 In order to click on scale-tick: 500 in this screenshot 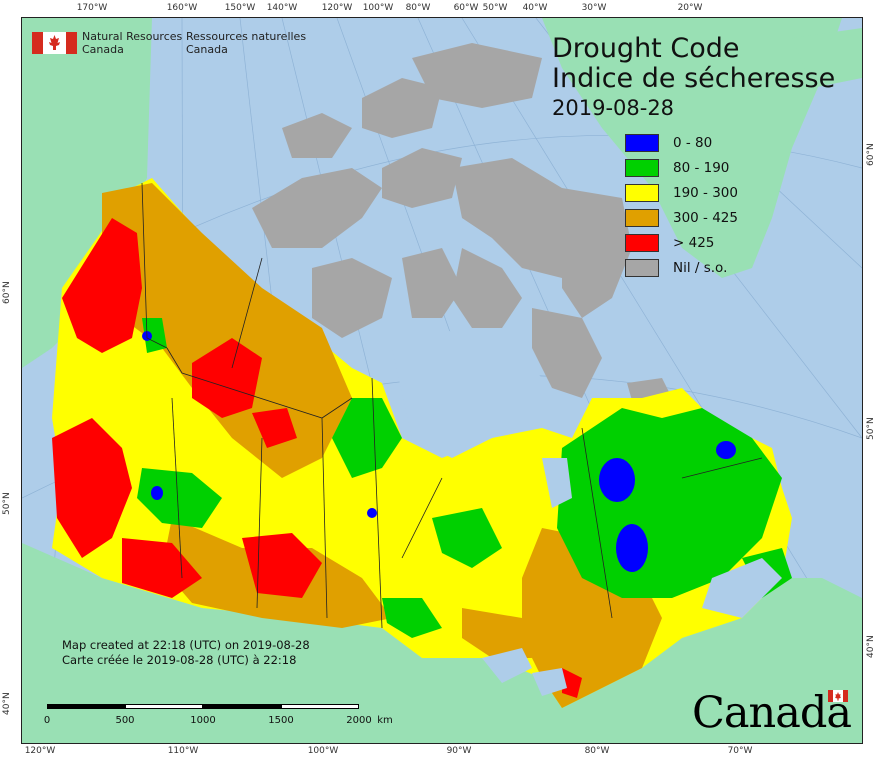, I will do `click(125, 720)`.